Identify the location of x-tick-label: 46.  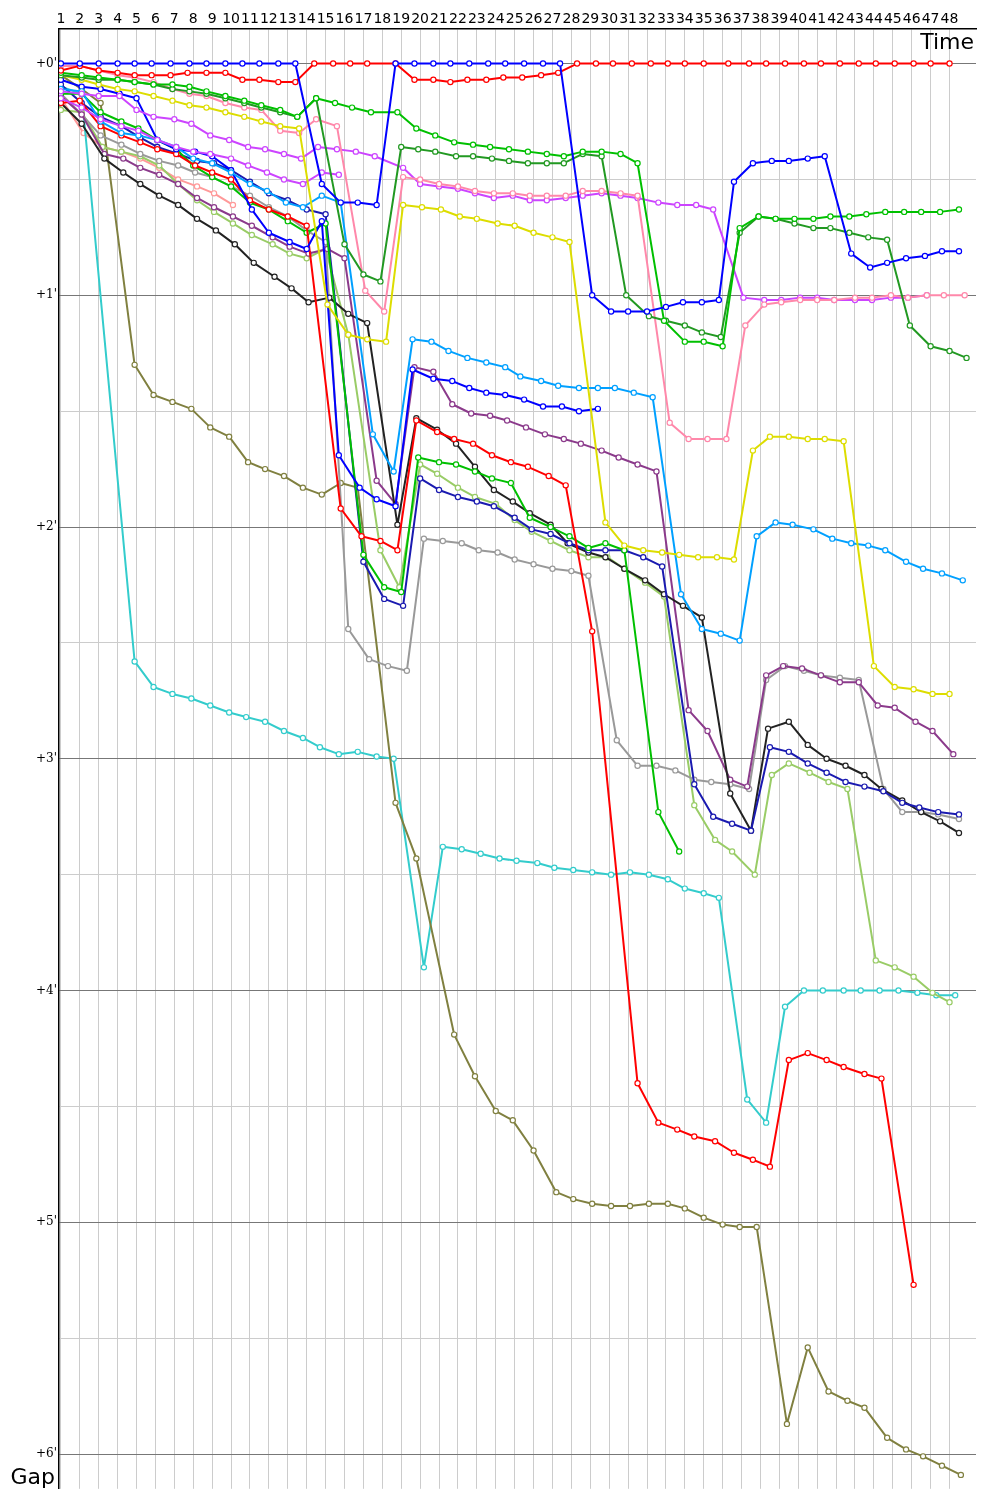
(911, 18).